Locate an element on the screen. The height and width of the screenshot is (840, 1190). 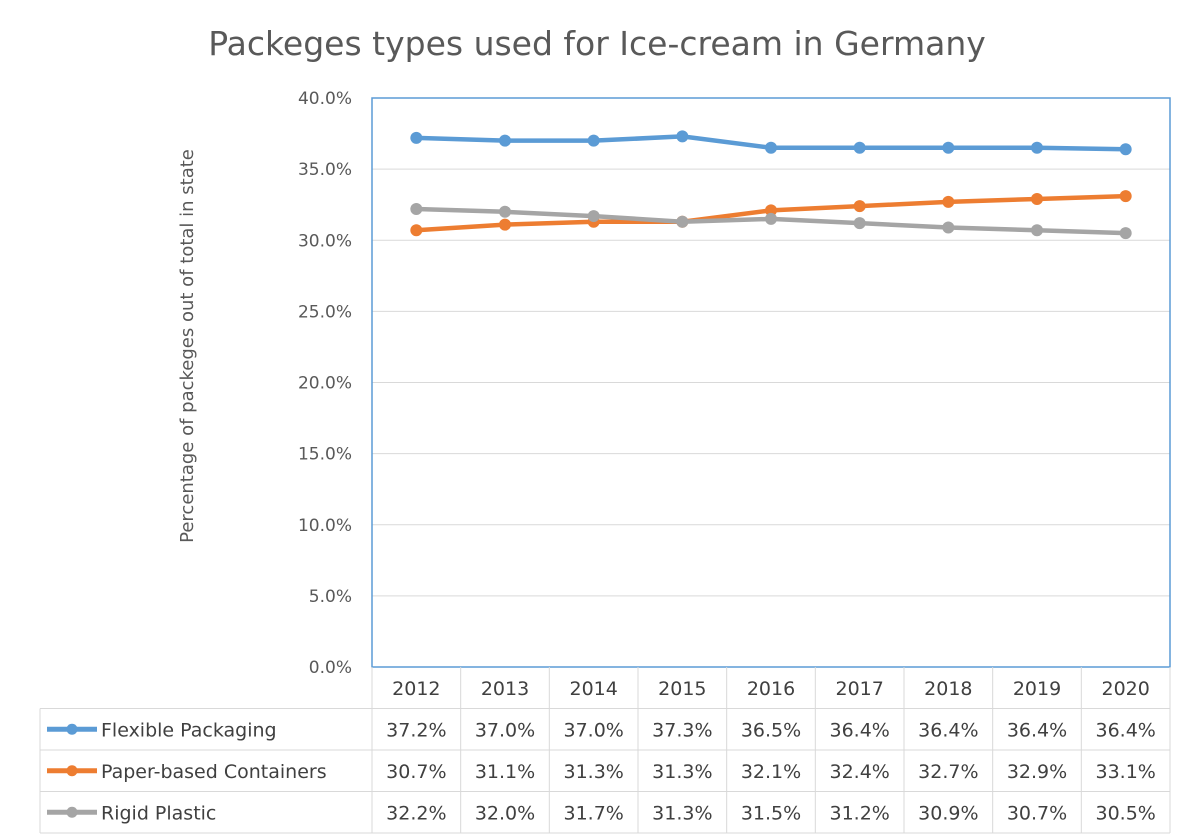
x-tick-label: 2020 is located at coordinates (1125, 689).